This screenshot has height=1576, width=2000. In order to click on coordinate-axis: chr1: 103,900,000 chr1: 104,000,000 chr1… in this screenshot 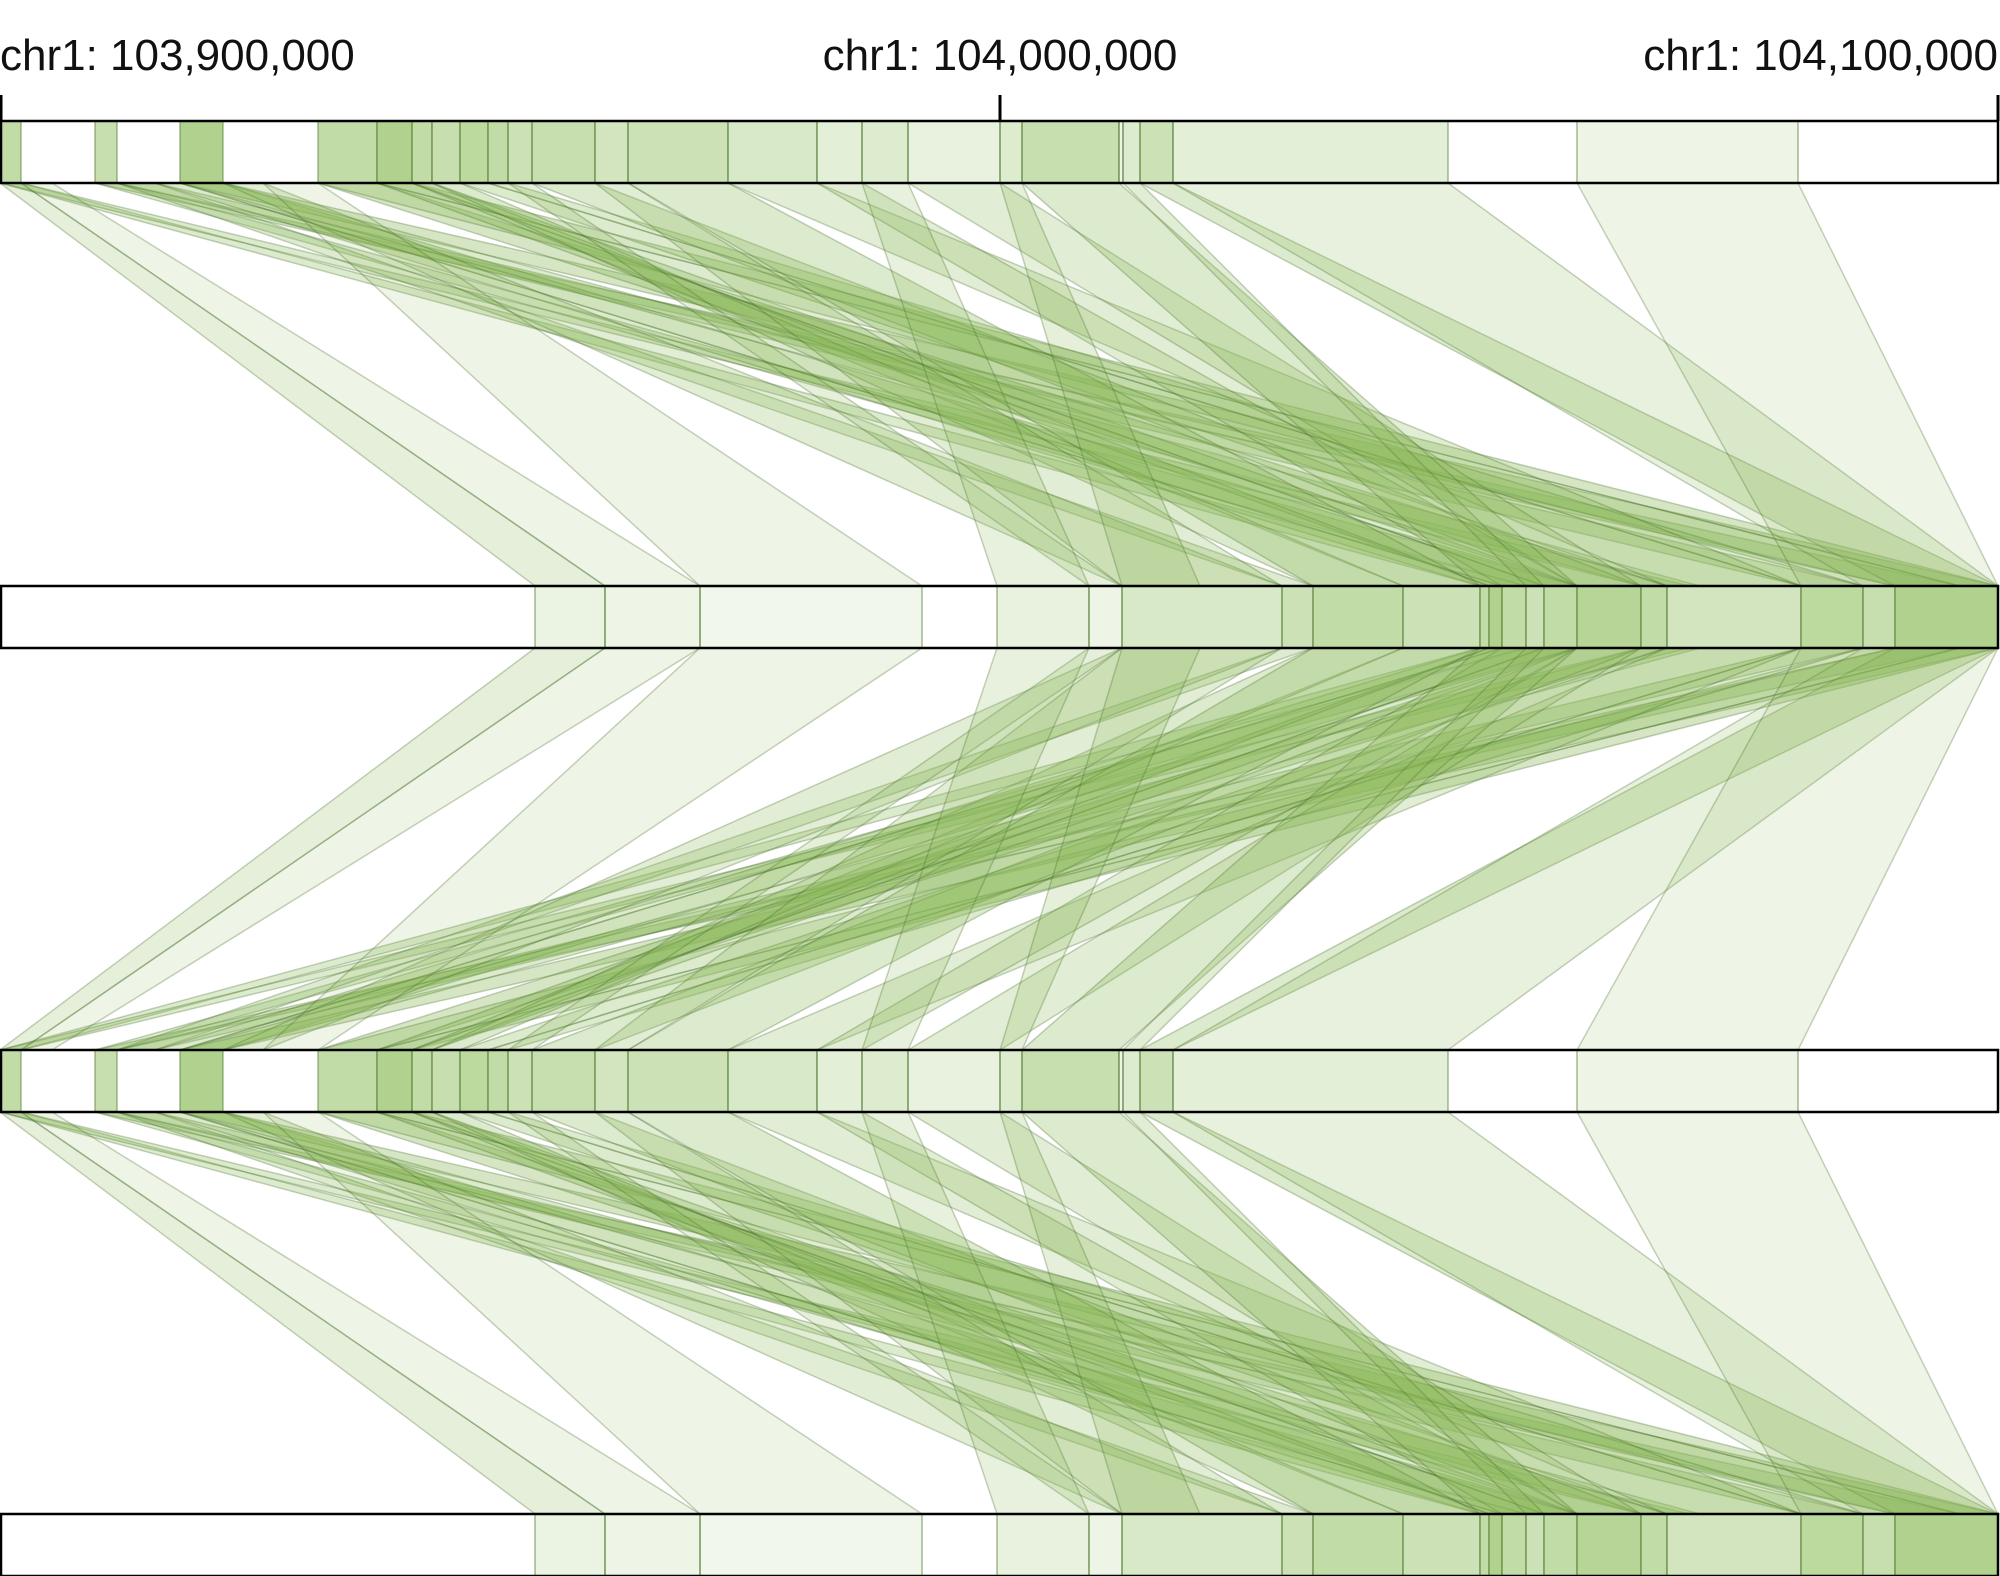, I will do `click(1000, 76)`.